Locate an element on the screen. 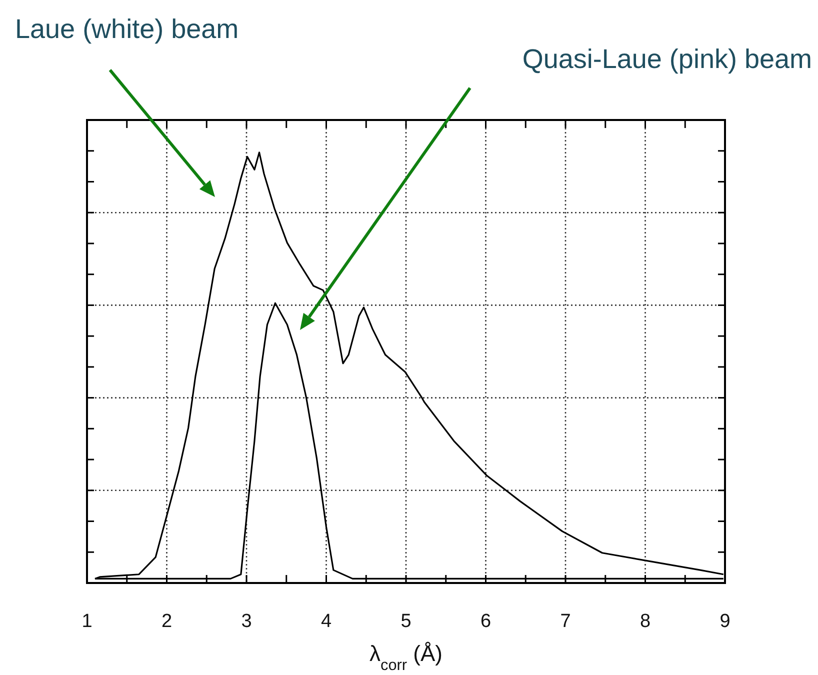  x-tick-label: 1 is located at coordinates (87, 621).